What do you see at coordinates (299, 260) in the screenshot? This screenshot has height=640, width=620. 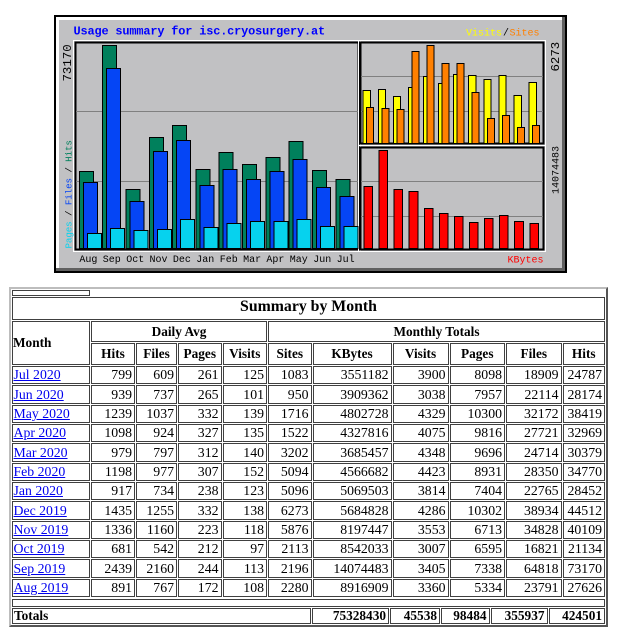 I see `svg-text: May` at bounding box center [299, 260].